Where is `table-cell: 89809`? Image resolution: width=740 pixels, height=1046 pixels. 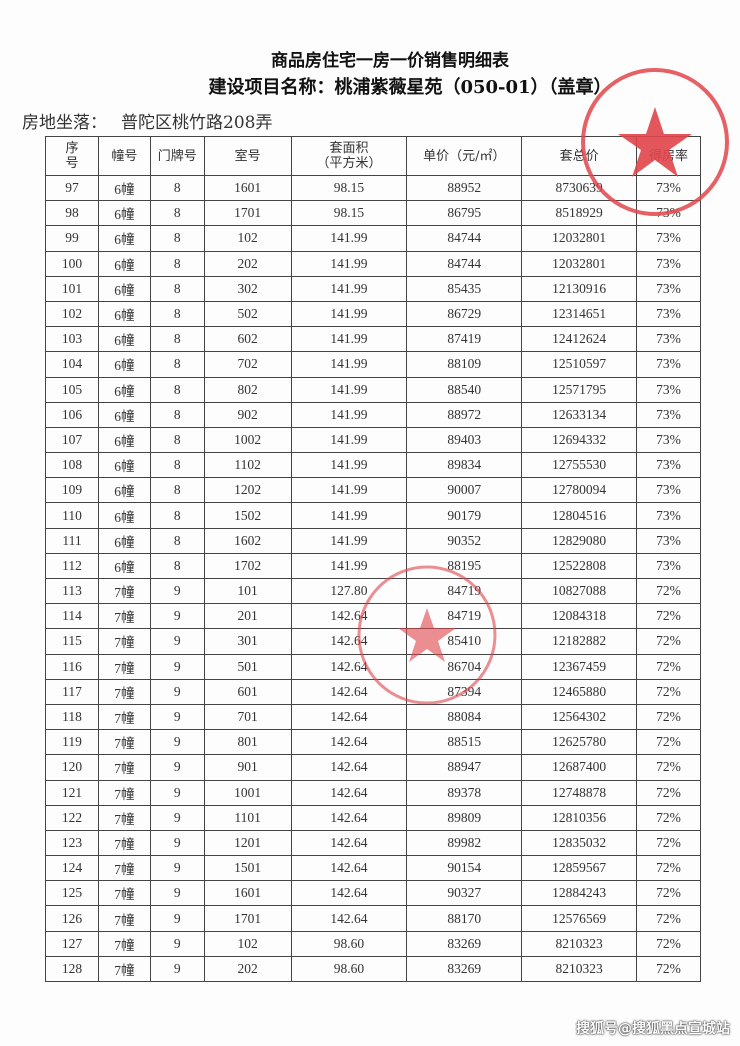
table-cell: 89809 is located at coordinates (464, 817).